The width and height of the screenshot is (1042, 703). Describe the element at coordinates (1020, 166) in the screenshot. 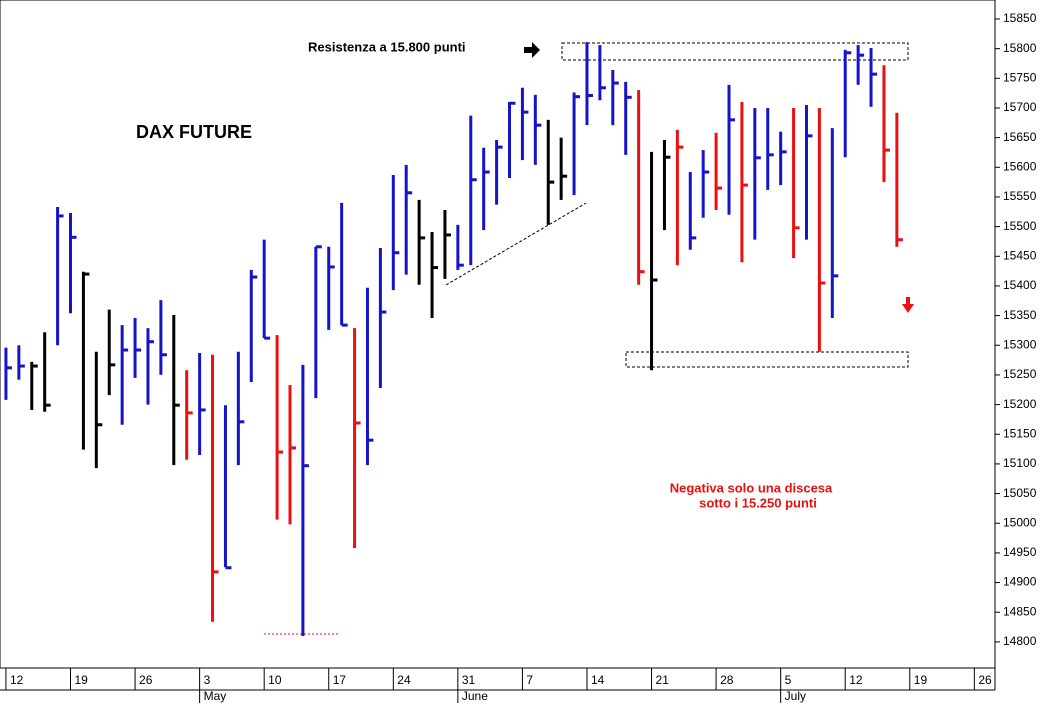

I see `y-tick-label: 15600` at that location.